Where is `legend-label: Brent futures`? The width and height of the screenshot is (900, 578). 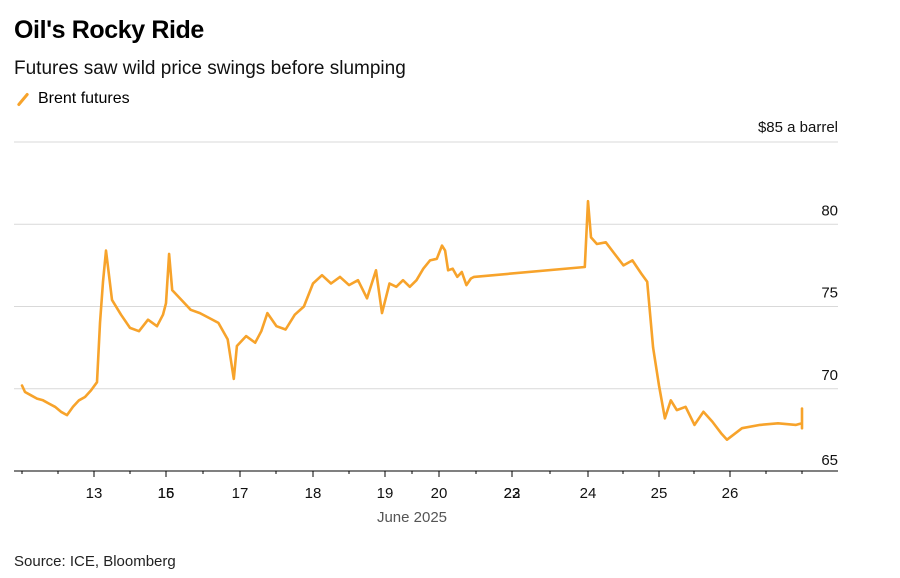 legend-label: Brent futures is located at coordinates (84, 98).